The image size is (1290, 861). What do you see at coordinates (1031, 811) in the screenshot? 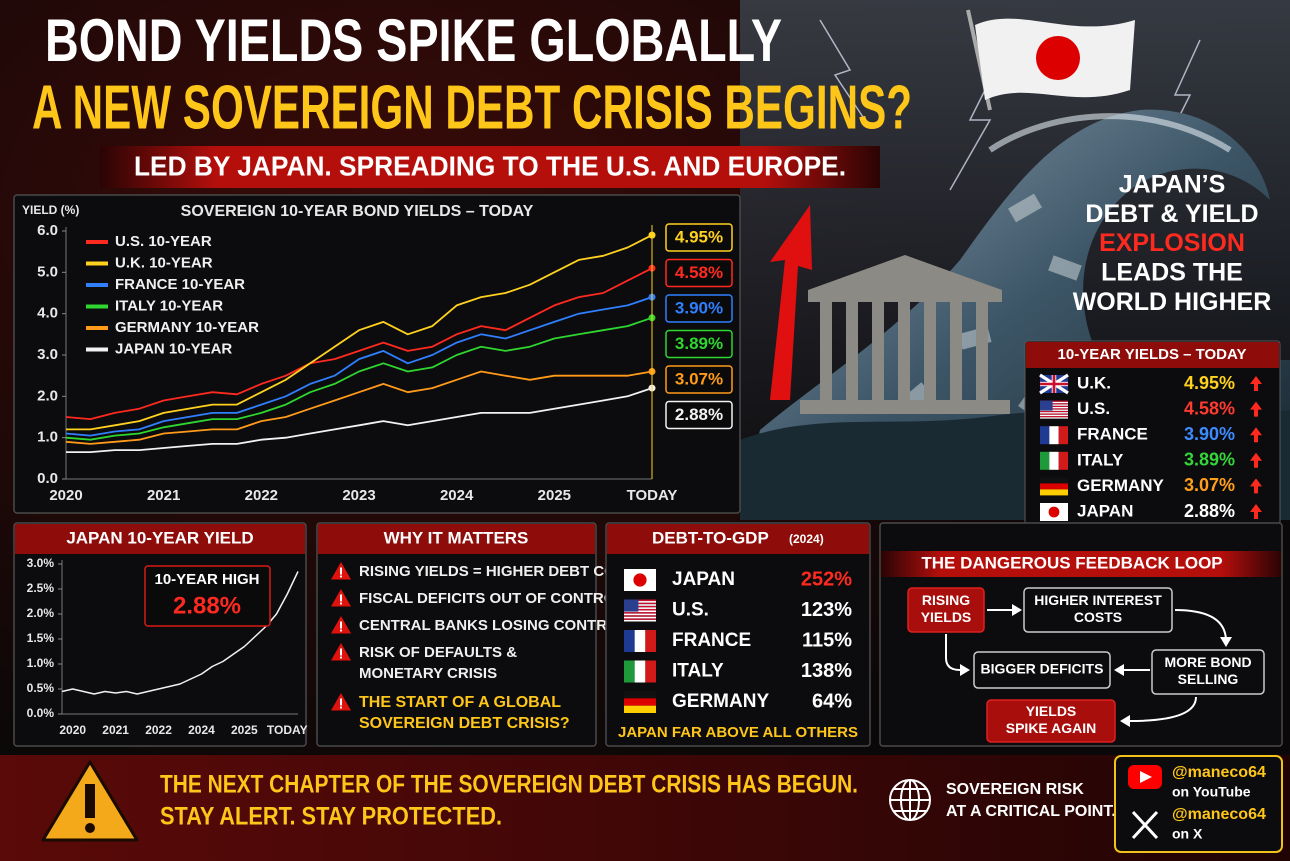
I see `footer-risk: AT A CRITICAL POINT.` at bounding box center [1031, 811].